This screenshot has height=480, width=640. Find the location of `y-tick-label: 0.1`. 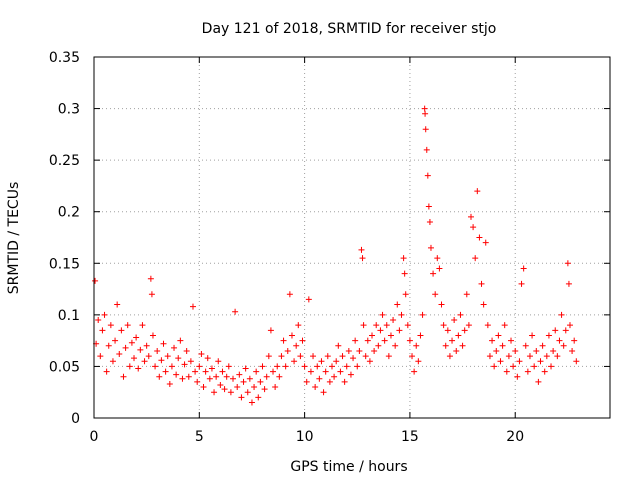

y-tick-label: 0.1 is located at coordinates (69, 316).